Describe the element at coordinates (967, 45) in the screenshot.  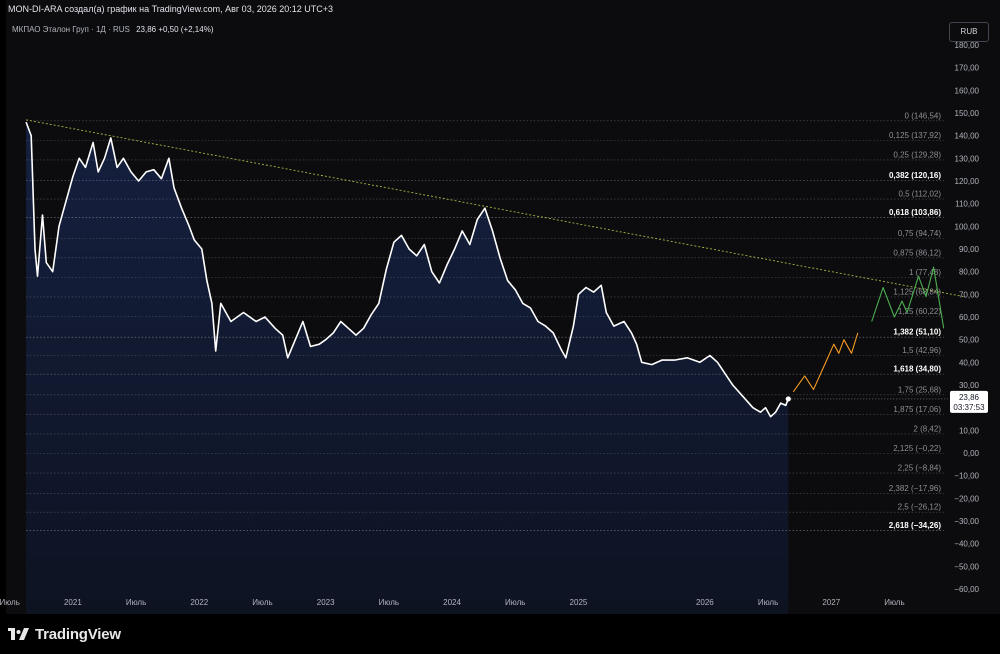
I see `y-tick-label: 180,00` at that location.